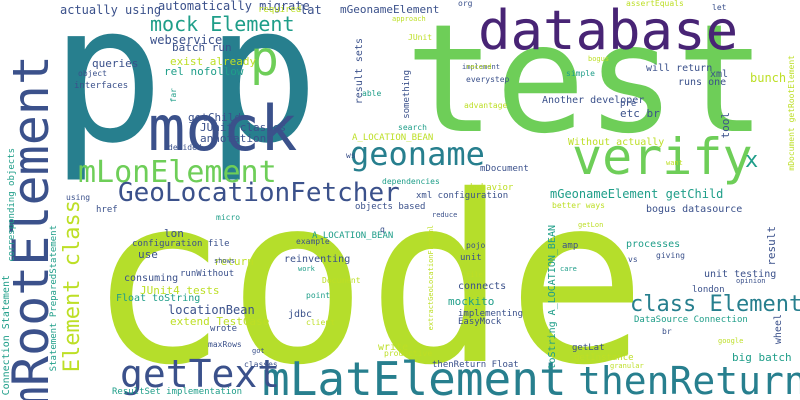 The width and height of the screenshot is (800, 400). Describe the element at coordinates (236, 138) in the screenshot. I see `word-annotations: annotations` at that location.